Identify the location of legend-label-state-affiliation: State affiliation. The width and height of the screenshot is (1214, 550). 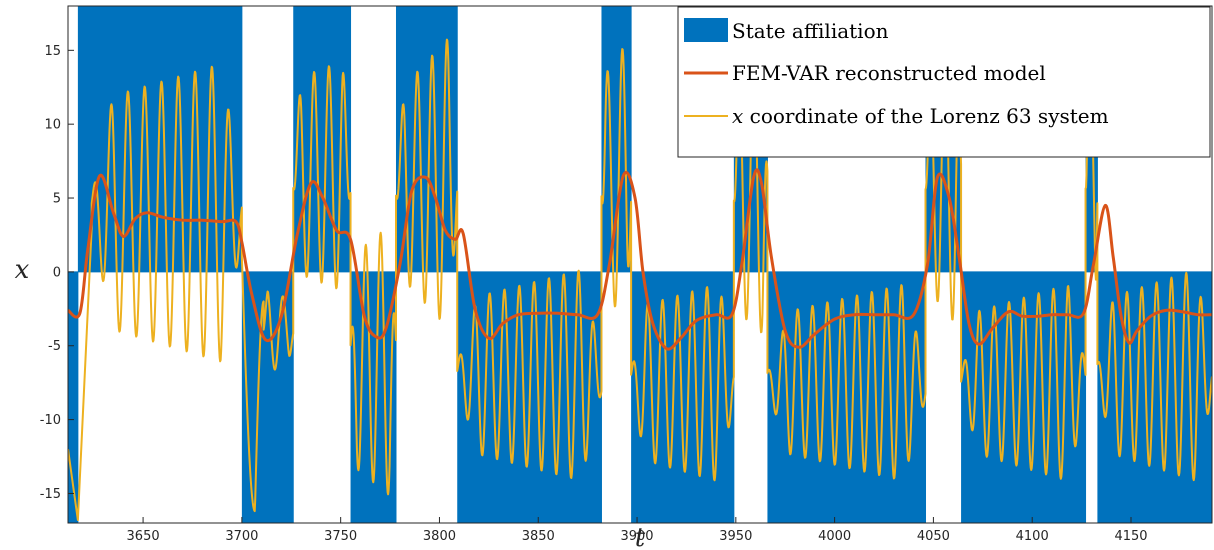
(810, 31).